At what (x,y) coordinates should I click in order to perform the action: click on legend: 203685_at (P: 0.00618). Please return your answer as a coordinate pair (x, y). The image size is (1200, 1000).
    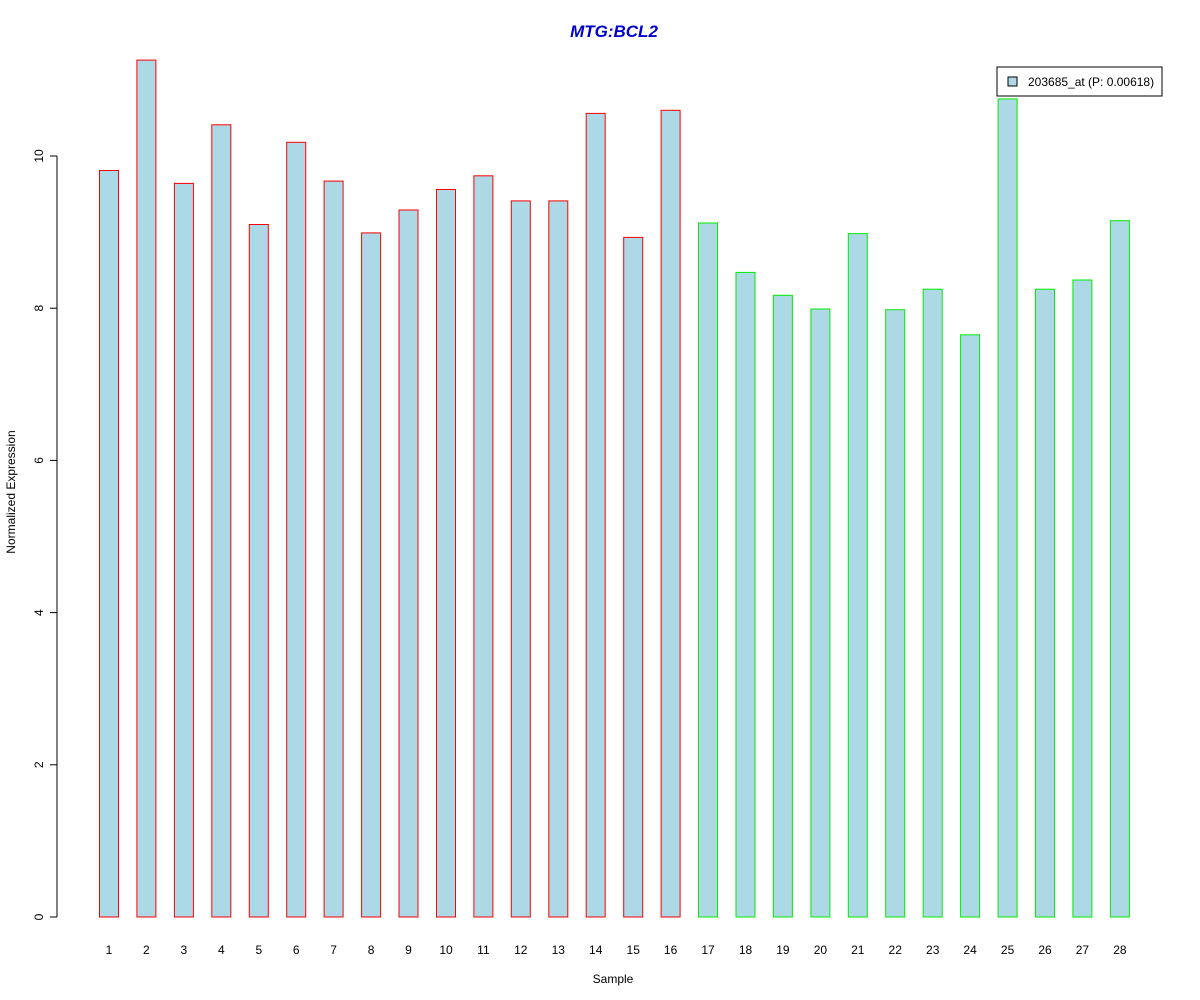
    Looking at the image, I should click on (1079, 81).